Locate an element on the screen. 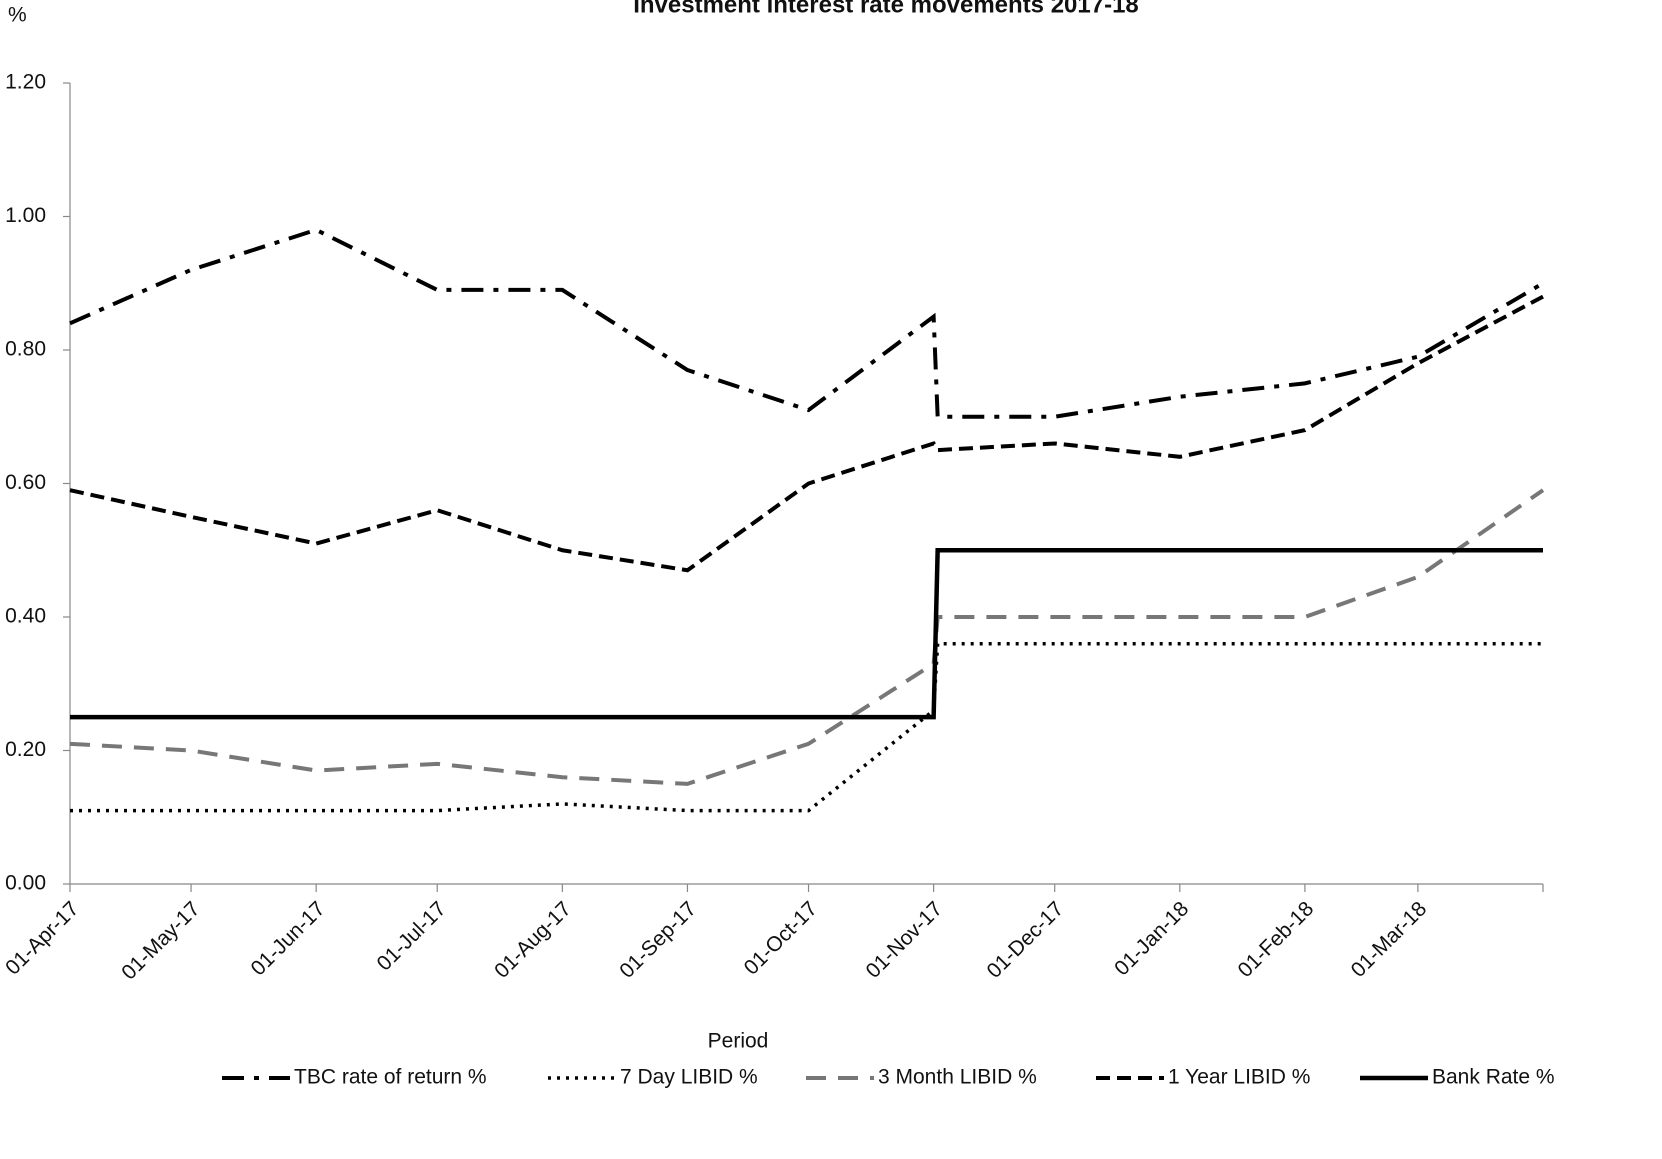 Image resolution: width=1662 pixels, height=1159 pixels. y-tick-label: 0.40 is located at coordinates (25, 616).